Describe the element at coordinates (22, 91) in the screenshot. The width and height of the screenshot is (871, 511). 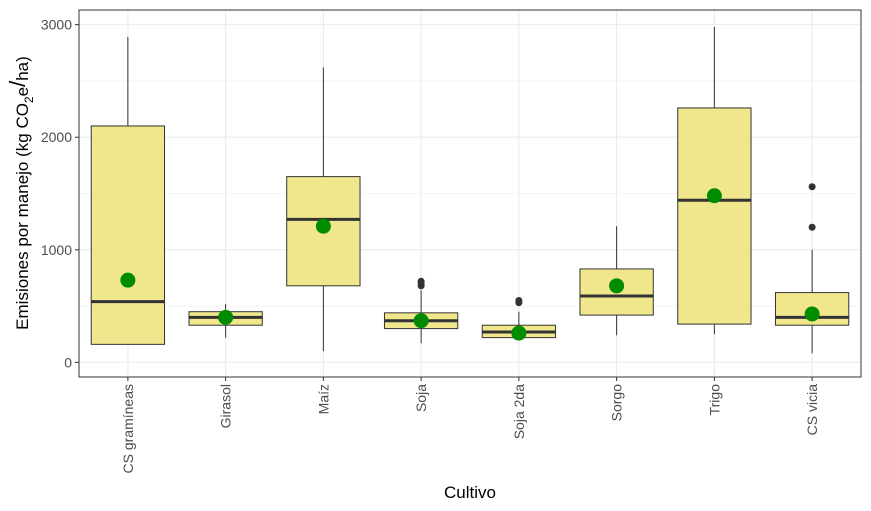
I see `y-axis-title-suffix: e` at that location.